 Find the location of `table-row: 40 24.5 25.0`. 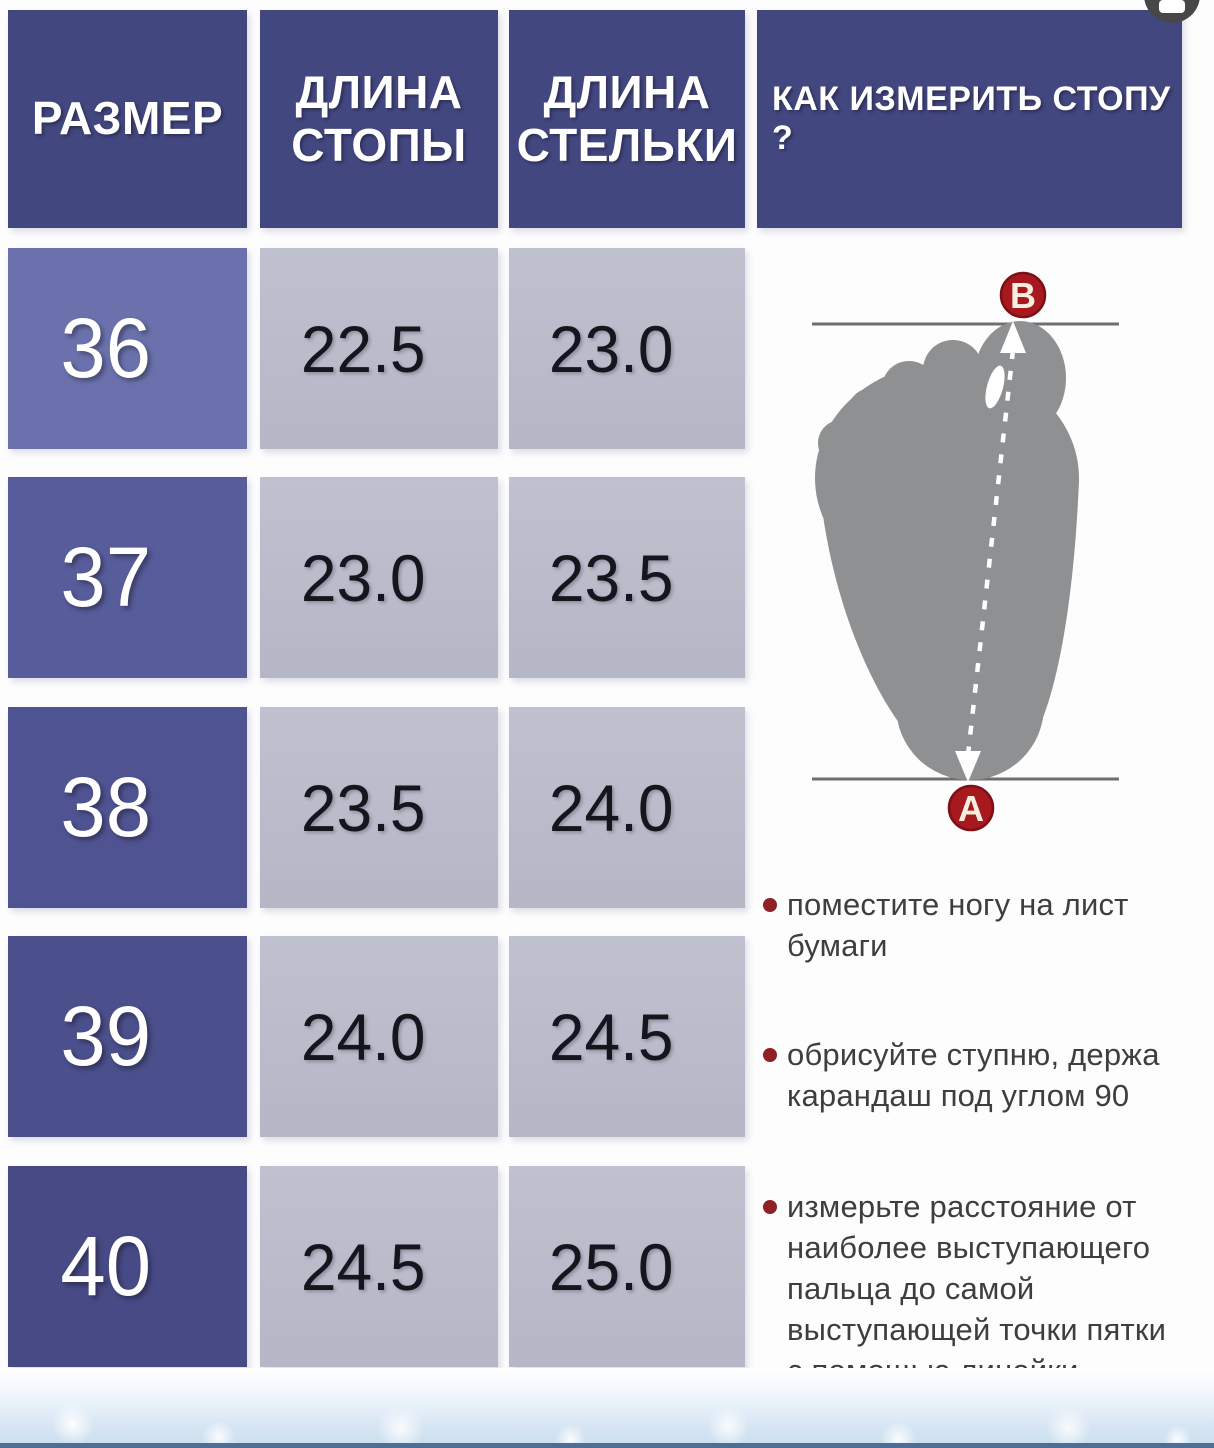

table-row: 40 24.5 25.0 is located at coordinates (607, 1266).